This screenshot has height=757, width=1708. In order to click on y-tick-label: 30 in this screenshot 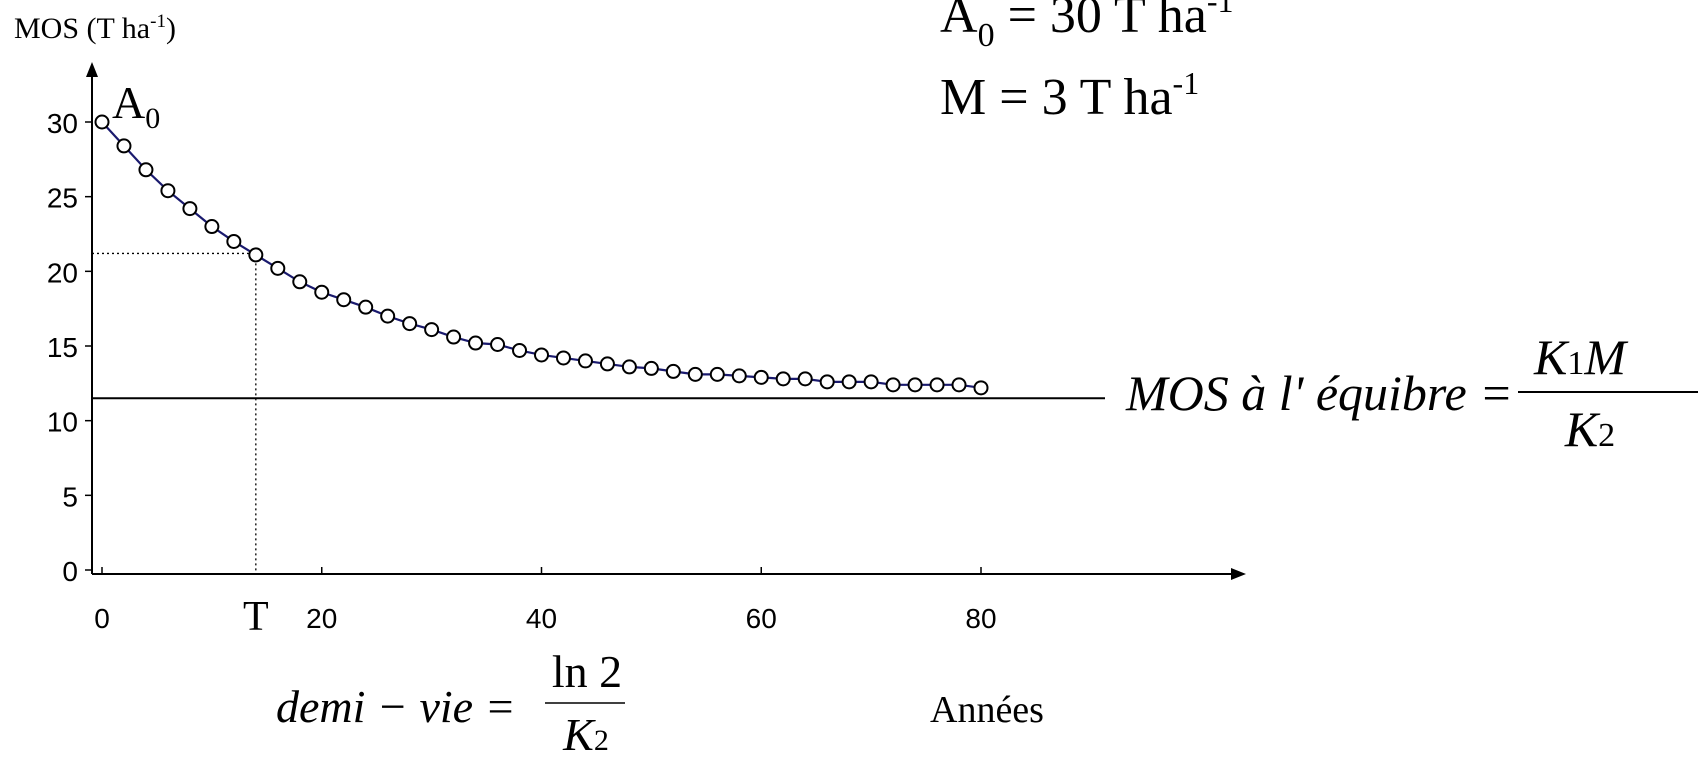, I will do `click(62, 123)`.